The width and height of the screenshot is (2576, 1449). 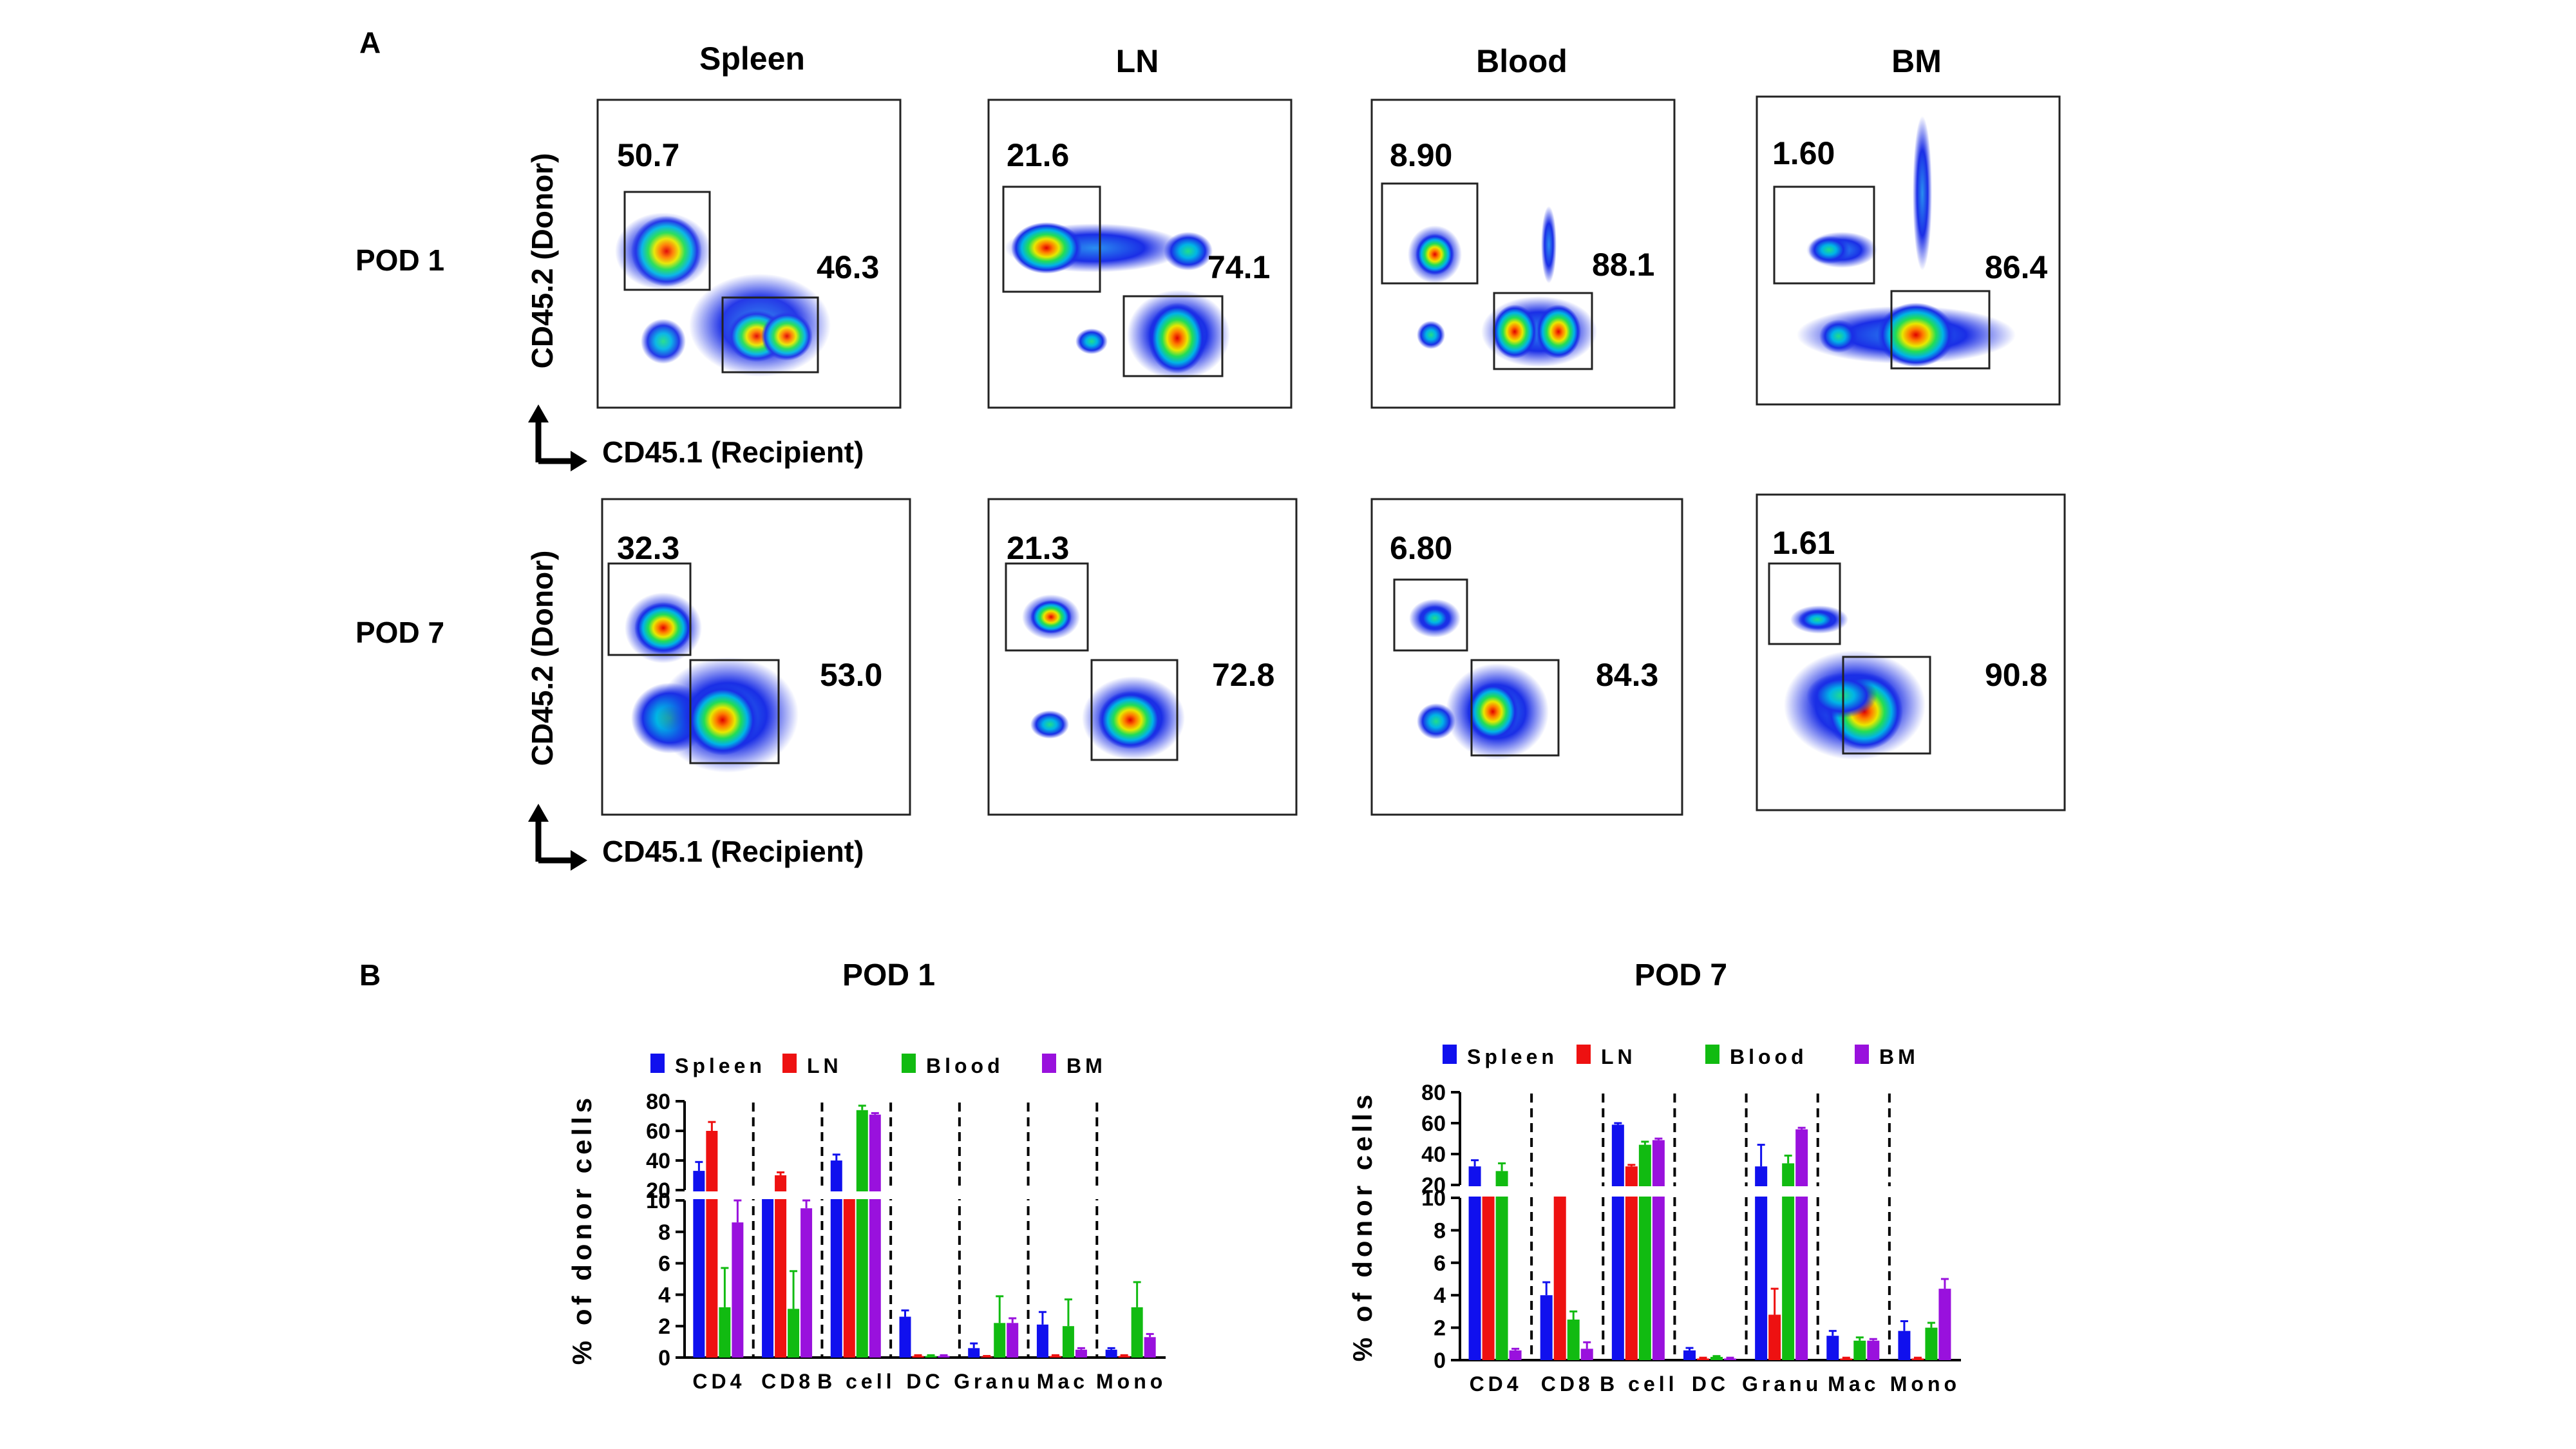 I want to click on chart-title: POD 1, so click(x=888, y=975).